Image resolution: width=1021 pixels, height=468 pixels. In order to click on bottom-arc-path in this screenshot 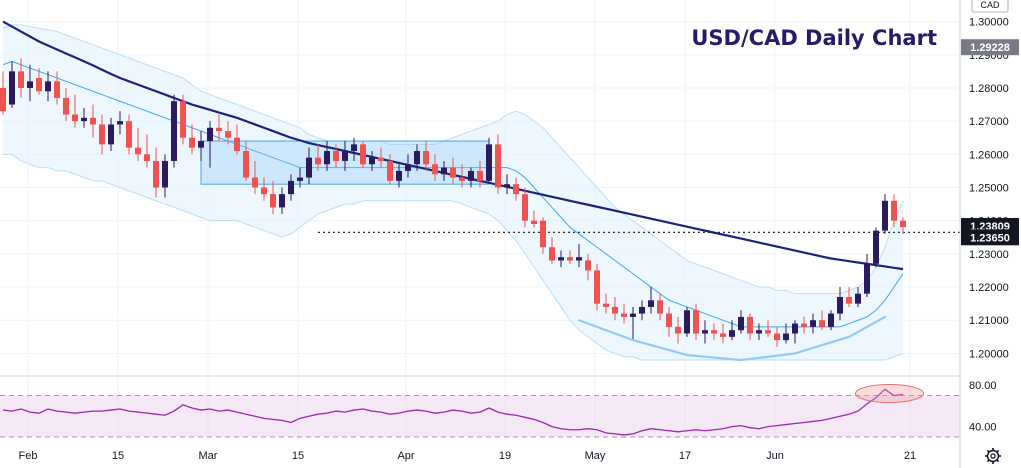, I will do `click(732, 338)`.